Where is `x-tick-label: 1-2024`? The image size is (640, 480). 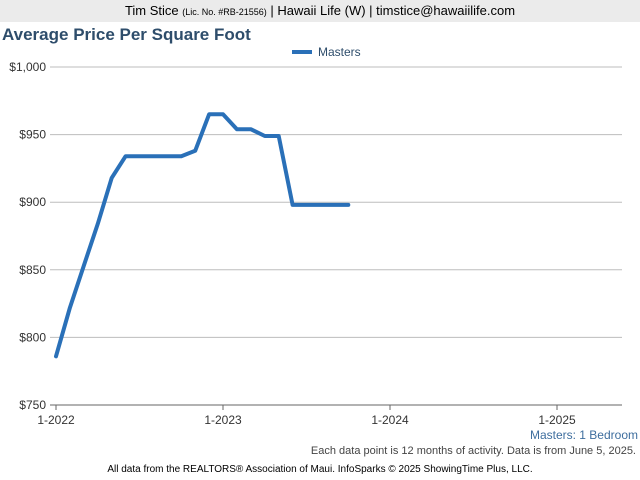 x-tick-label: 1-2024 is located at coordinates (390, 420).